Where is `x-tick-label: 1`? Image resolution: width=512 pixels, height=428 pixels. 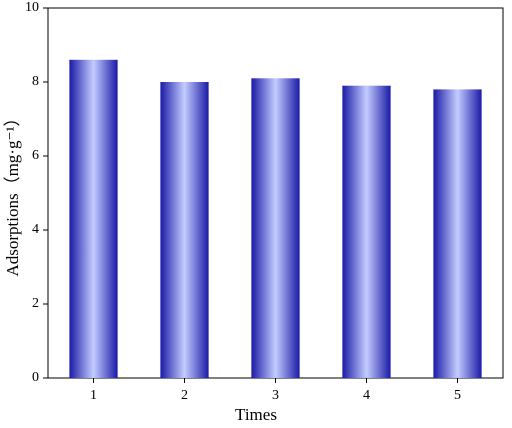 x-tick-label: 1 is located at coordinates (93, 395).